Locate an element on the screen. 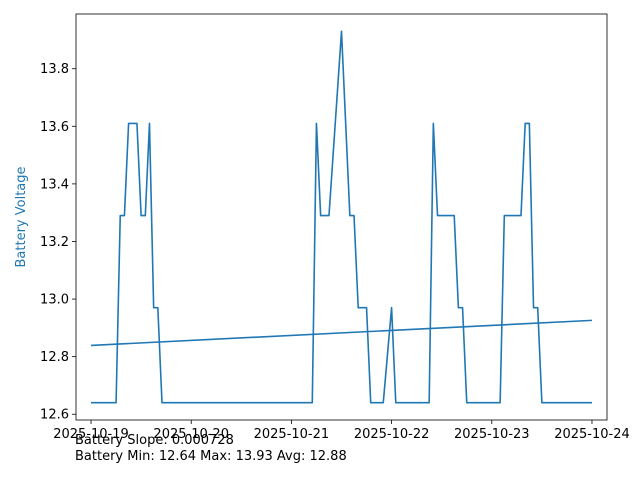 The image size is (640, 480). x-tick-label: 2025-10-24 is located at coordinates (592, 434).